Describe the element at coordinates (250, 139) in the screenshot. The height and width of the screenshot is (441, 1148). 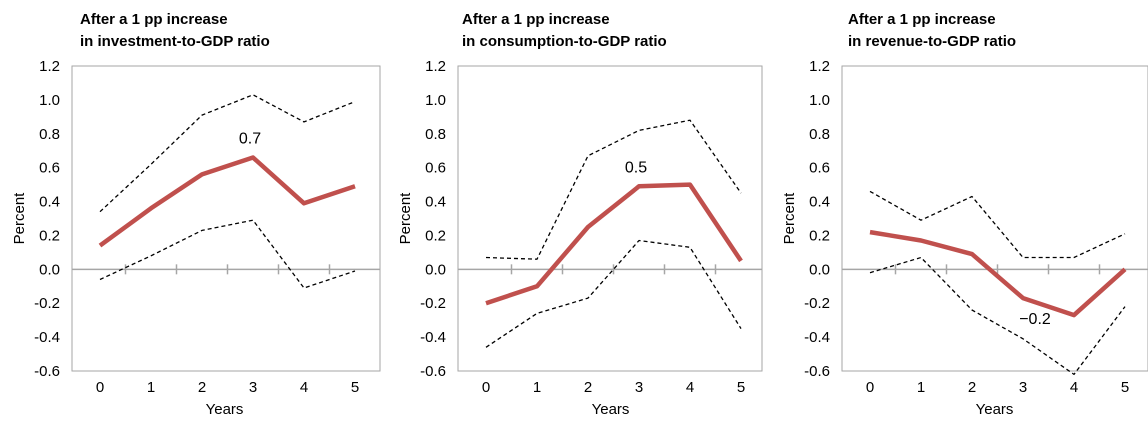
I see `data-label: 0.7` at that location.